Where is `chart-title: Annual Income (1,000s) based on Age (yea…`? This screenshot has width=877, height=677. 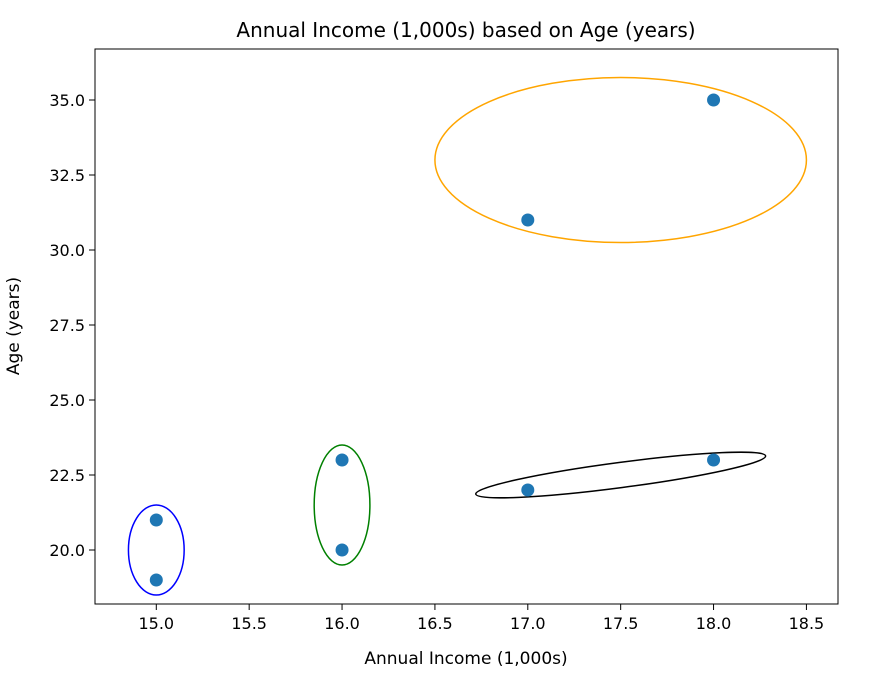
chart-title: Annual Income (1,000s) based on Age (yea… is located at coordinates (465, 30).